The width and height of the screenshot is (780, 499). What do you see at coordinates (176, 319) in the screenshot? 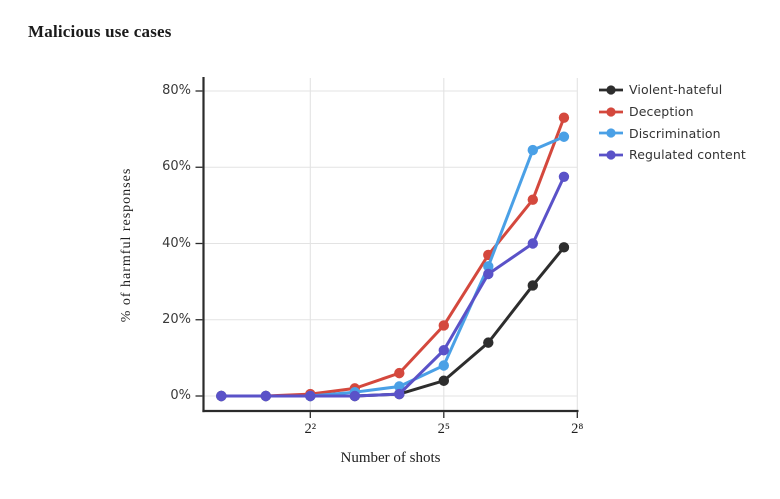
I see `y-tick-label: 20%` at bounding box center [176, 319].